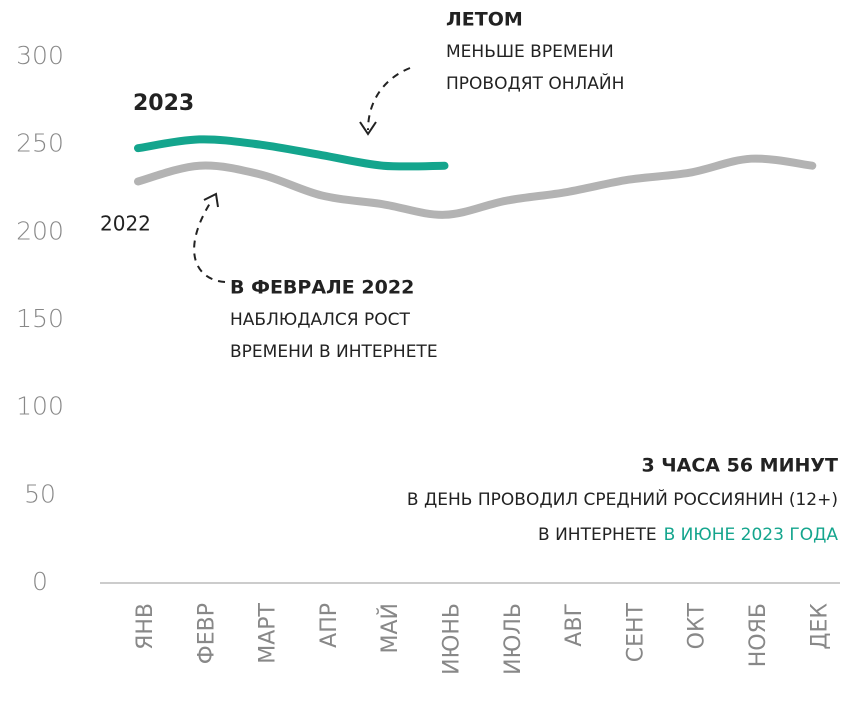  I want to click on series-label: 2022, so click(125, 224).